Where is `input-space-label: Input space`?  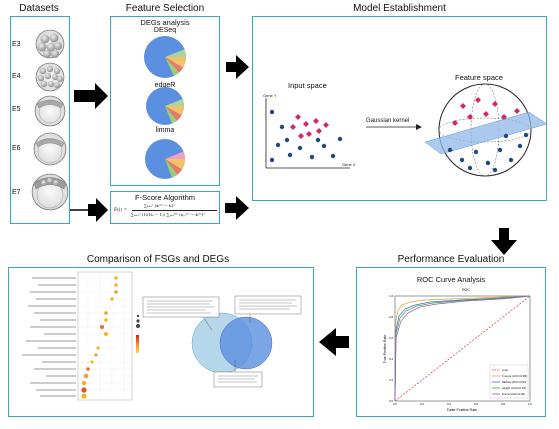
input-space-label: Input space is located at coordinates (307, 85).